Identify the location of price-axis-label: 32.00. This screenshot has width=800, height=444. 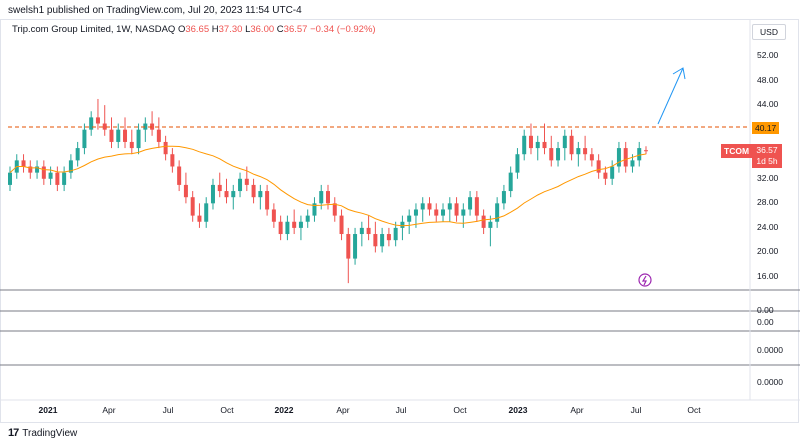
(768, 177).